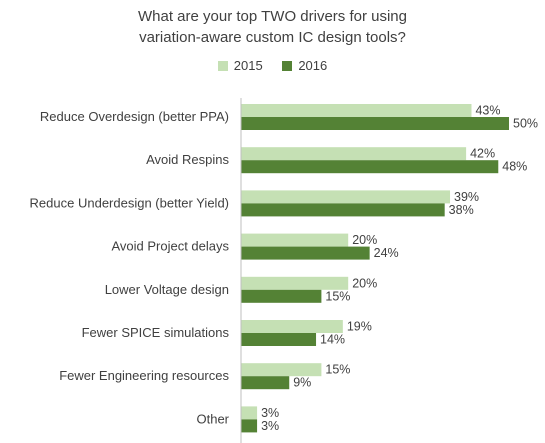 The width and height of the screenshot is (545, 443). I want to click on bar-2015-avoid-respins, so click(354, 154).